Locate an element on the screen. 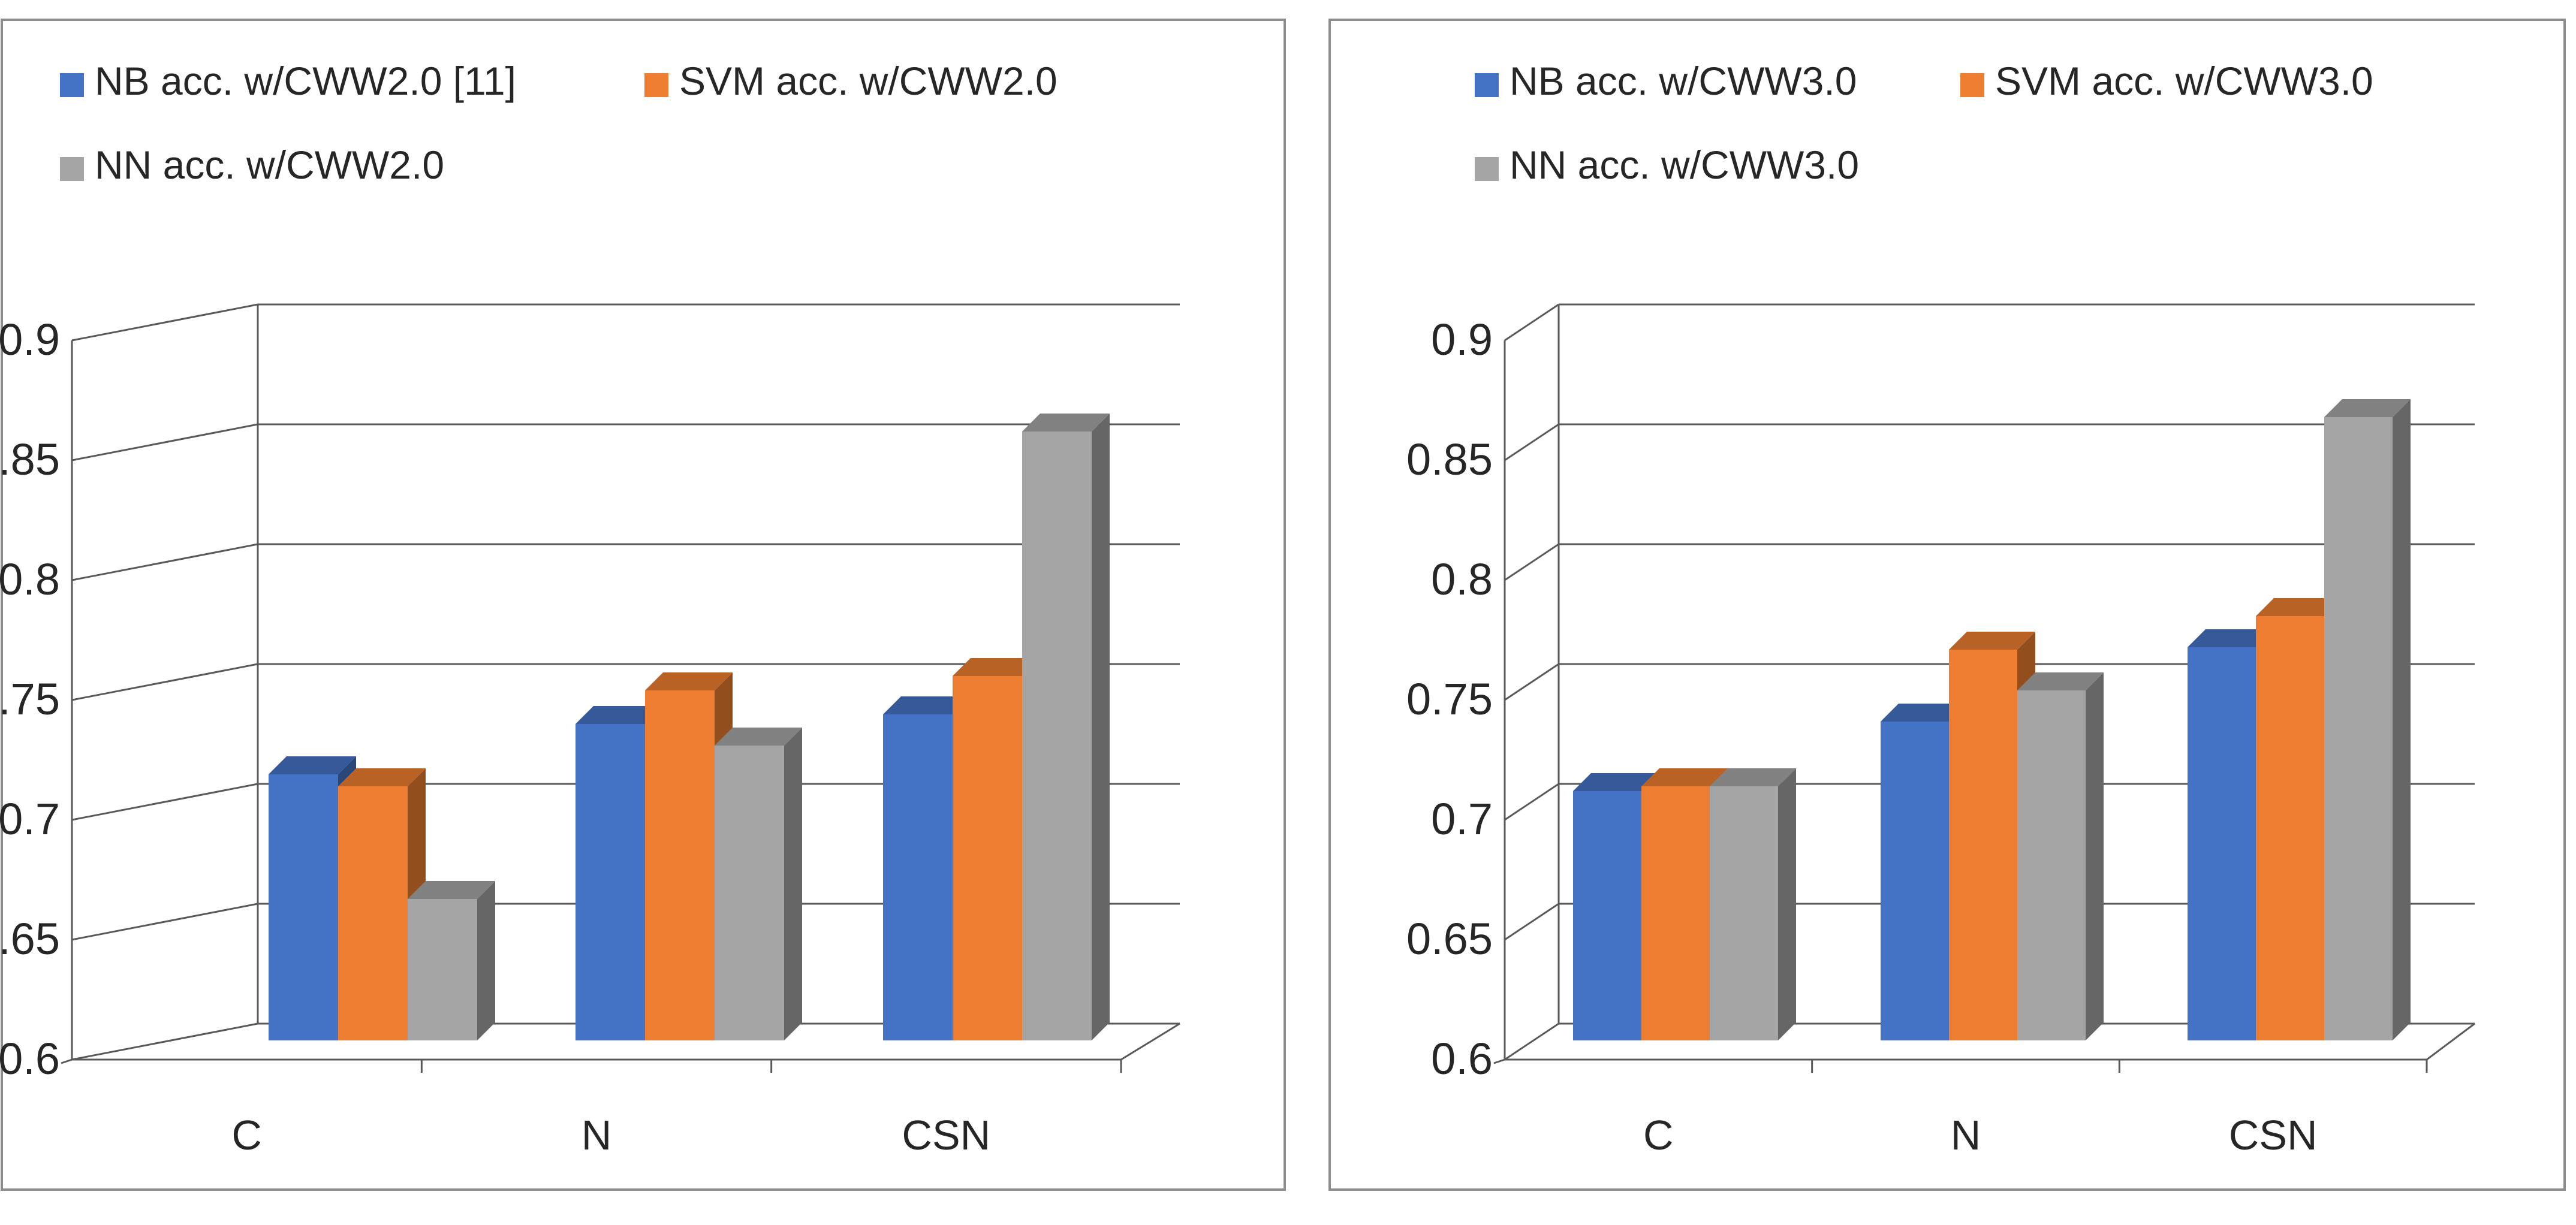  legend-label: NB acc. w/CWW3.0 is located at coordinates (1683, 81).